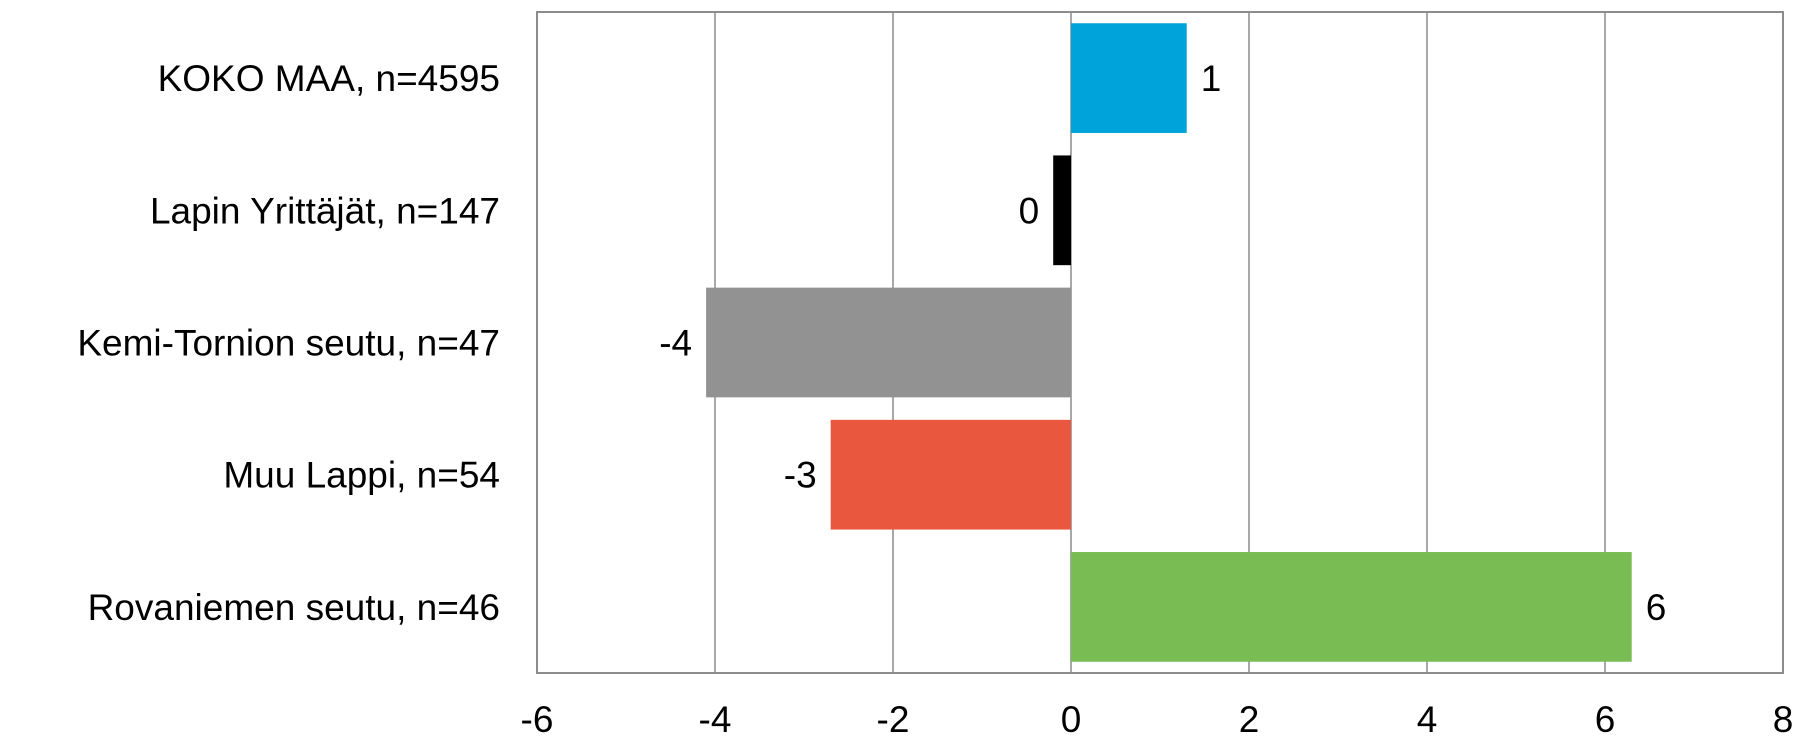 Image resolution: width=1795 pixels, height=740 pixels. I want to click on x-tick-label: -6, so click(537, 719).